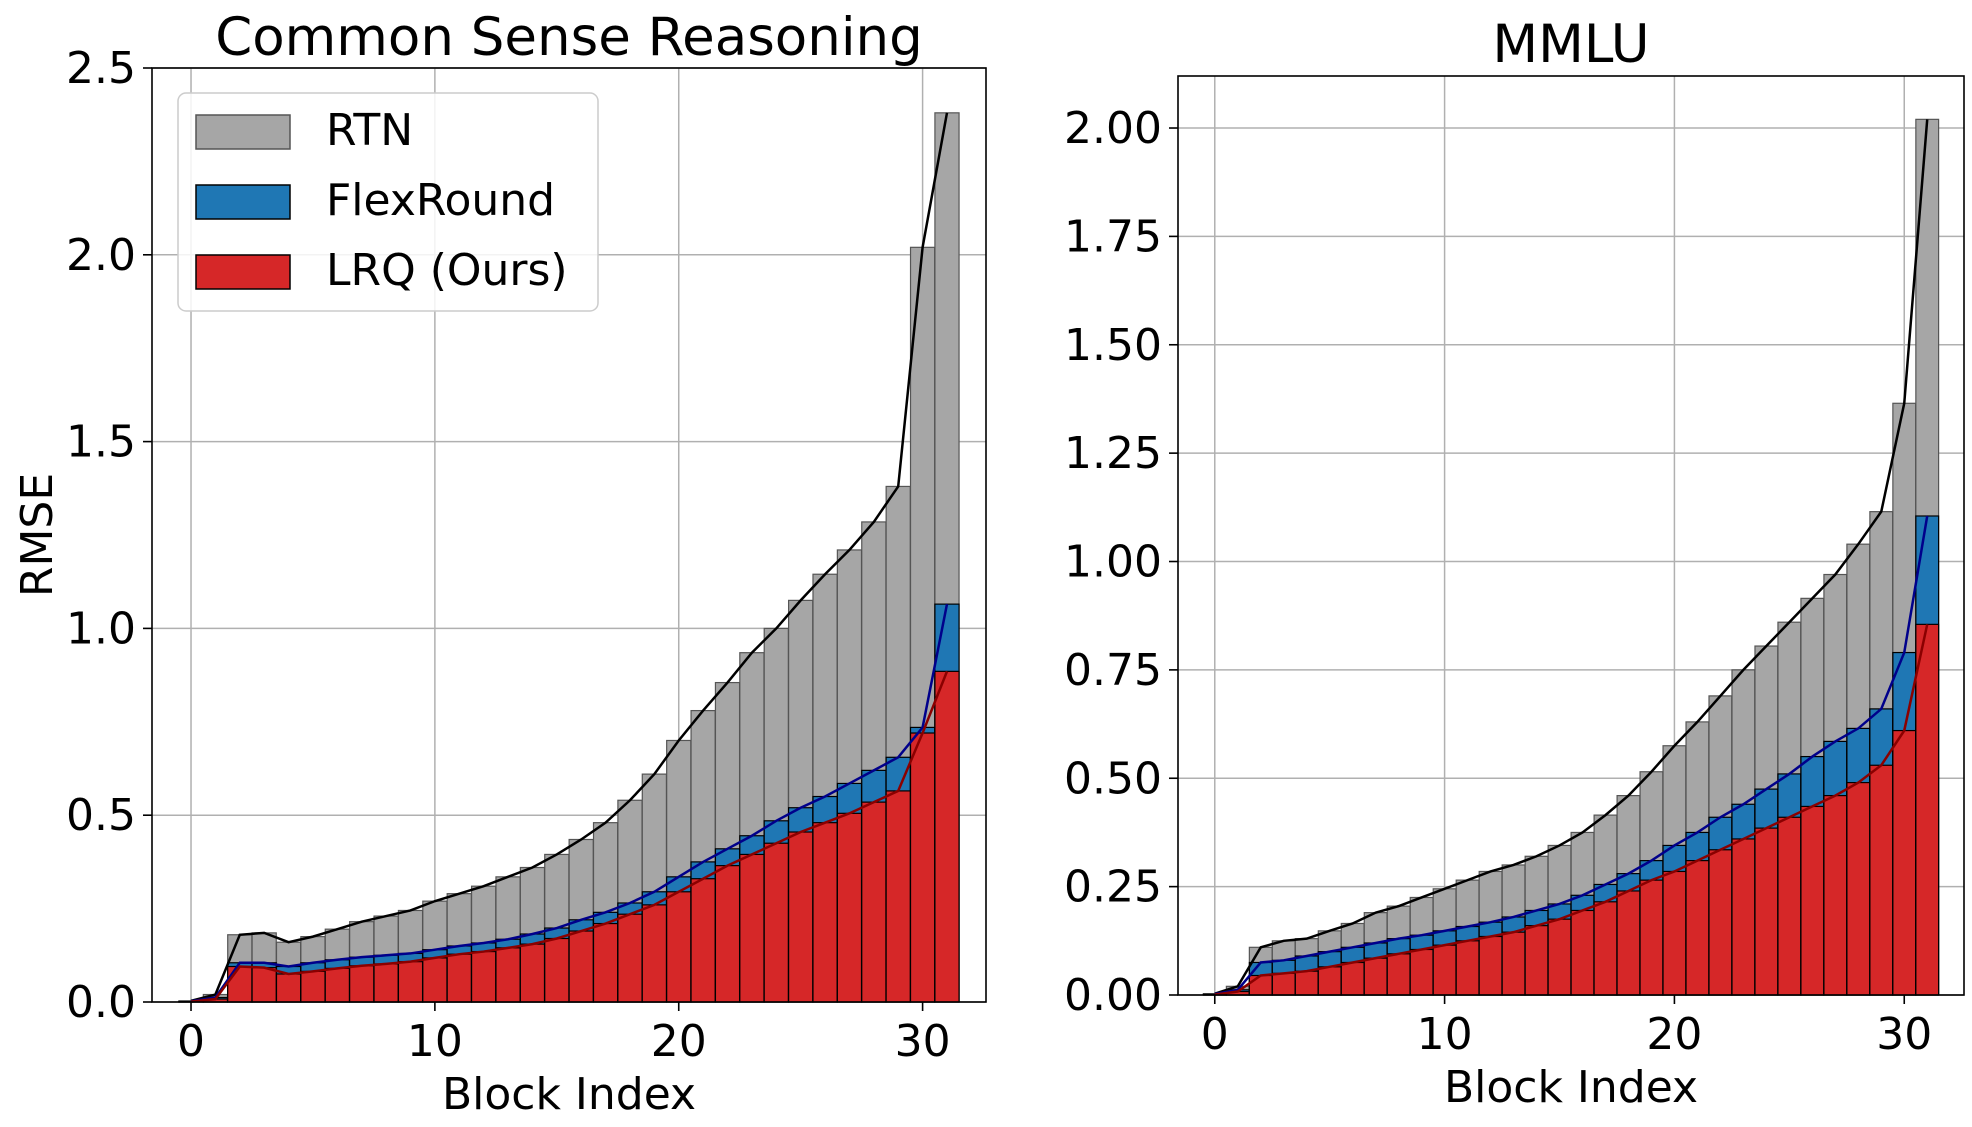  Describe the element at coordinates (1570, 44) in the screenshot. I see `chart-title: MMLU` at that location.